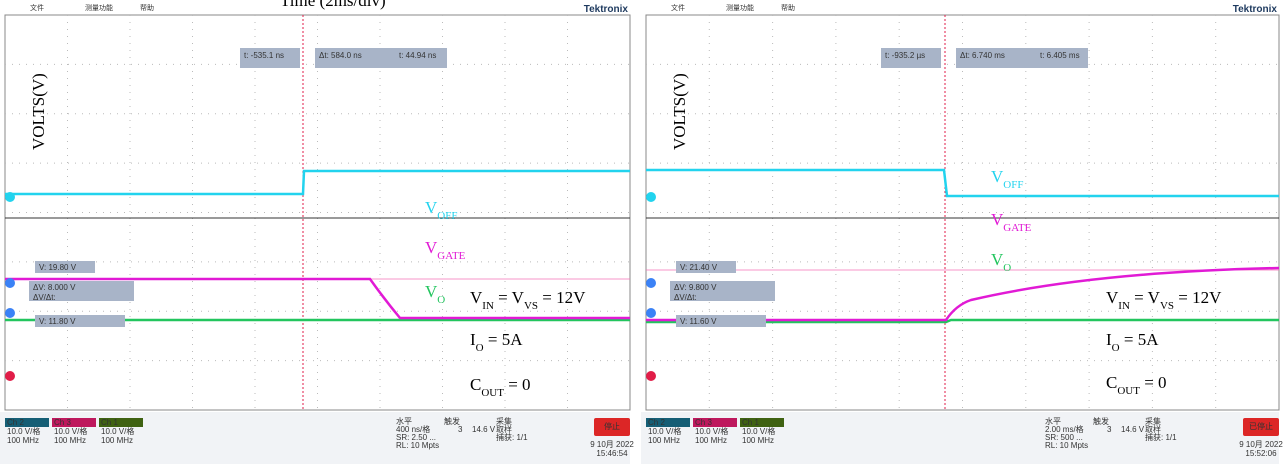  Describe the element at coordinates (54, 287) in the screenshot. I see `cursor-readout: ΔV: 8.000 V` at that location.